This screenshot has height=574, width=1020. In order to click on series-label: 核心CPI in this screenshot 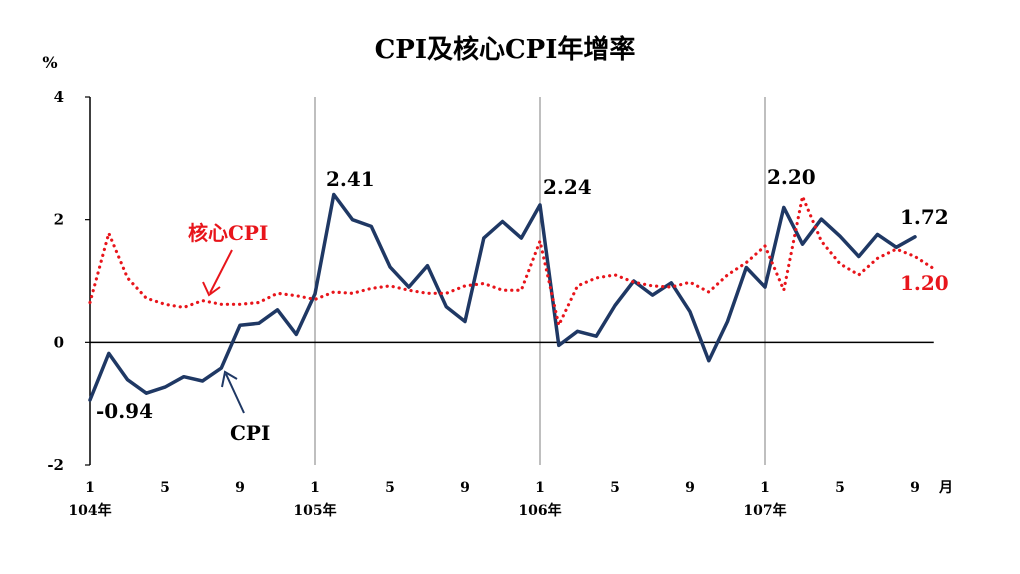, I will do `click(228, 233)`.